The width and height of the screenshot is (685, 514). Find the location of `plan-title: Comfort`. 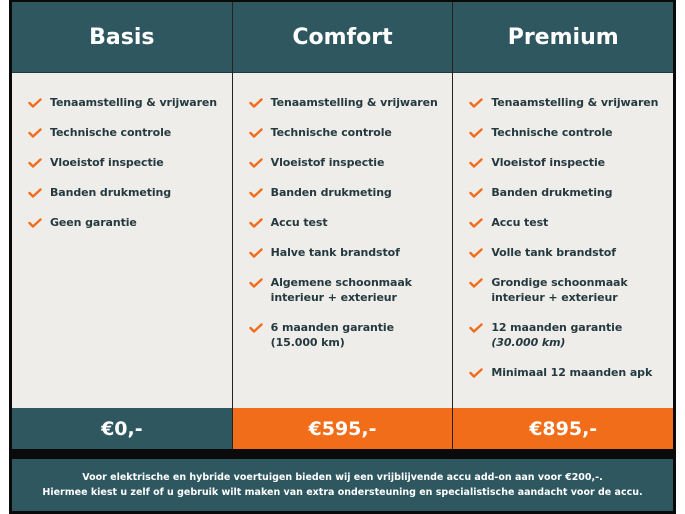

plan-title: Comfort is located at coordinates (342, 37).